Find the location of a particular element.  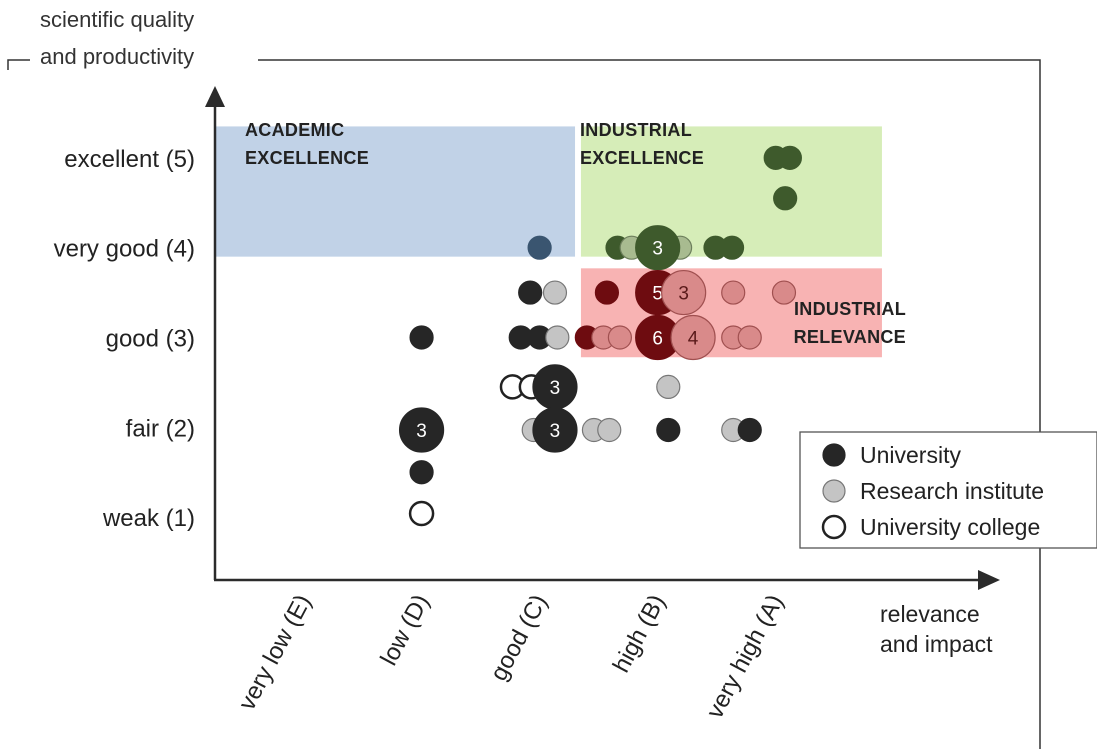

legend-marker-university is located at coordinates (834, 455).